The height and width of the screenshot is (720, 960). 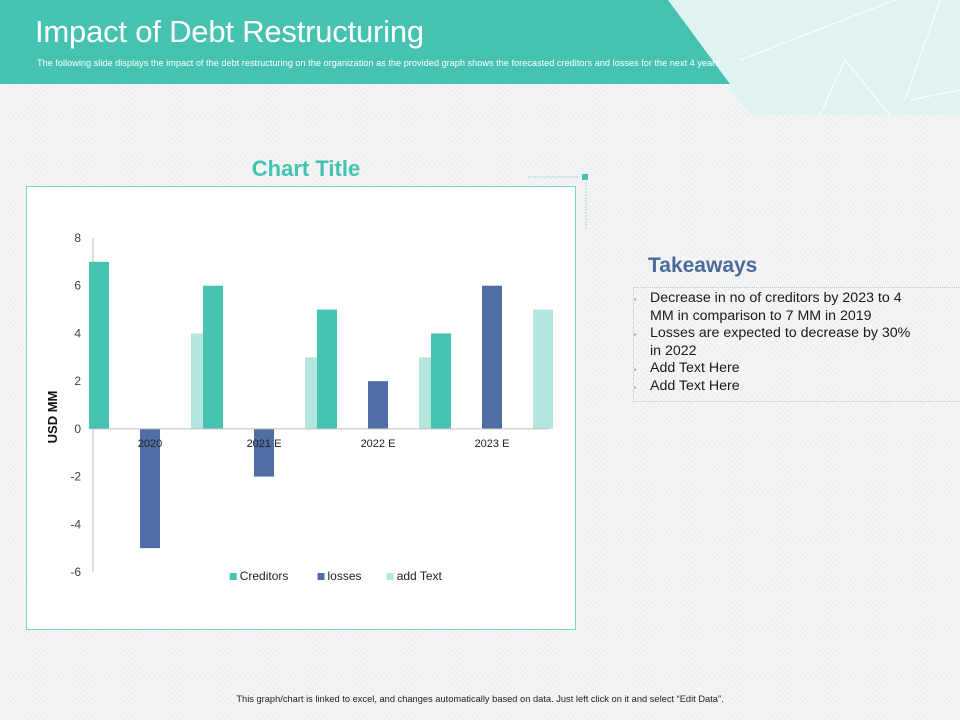 What do you see at coordinates (585, 177) in the screenshot?
I see `connector-dot` at bounding box center [585, 177].